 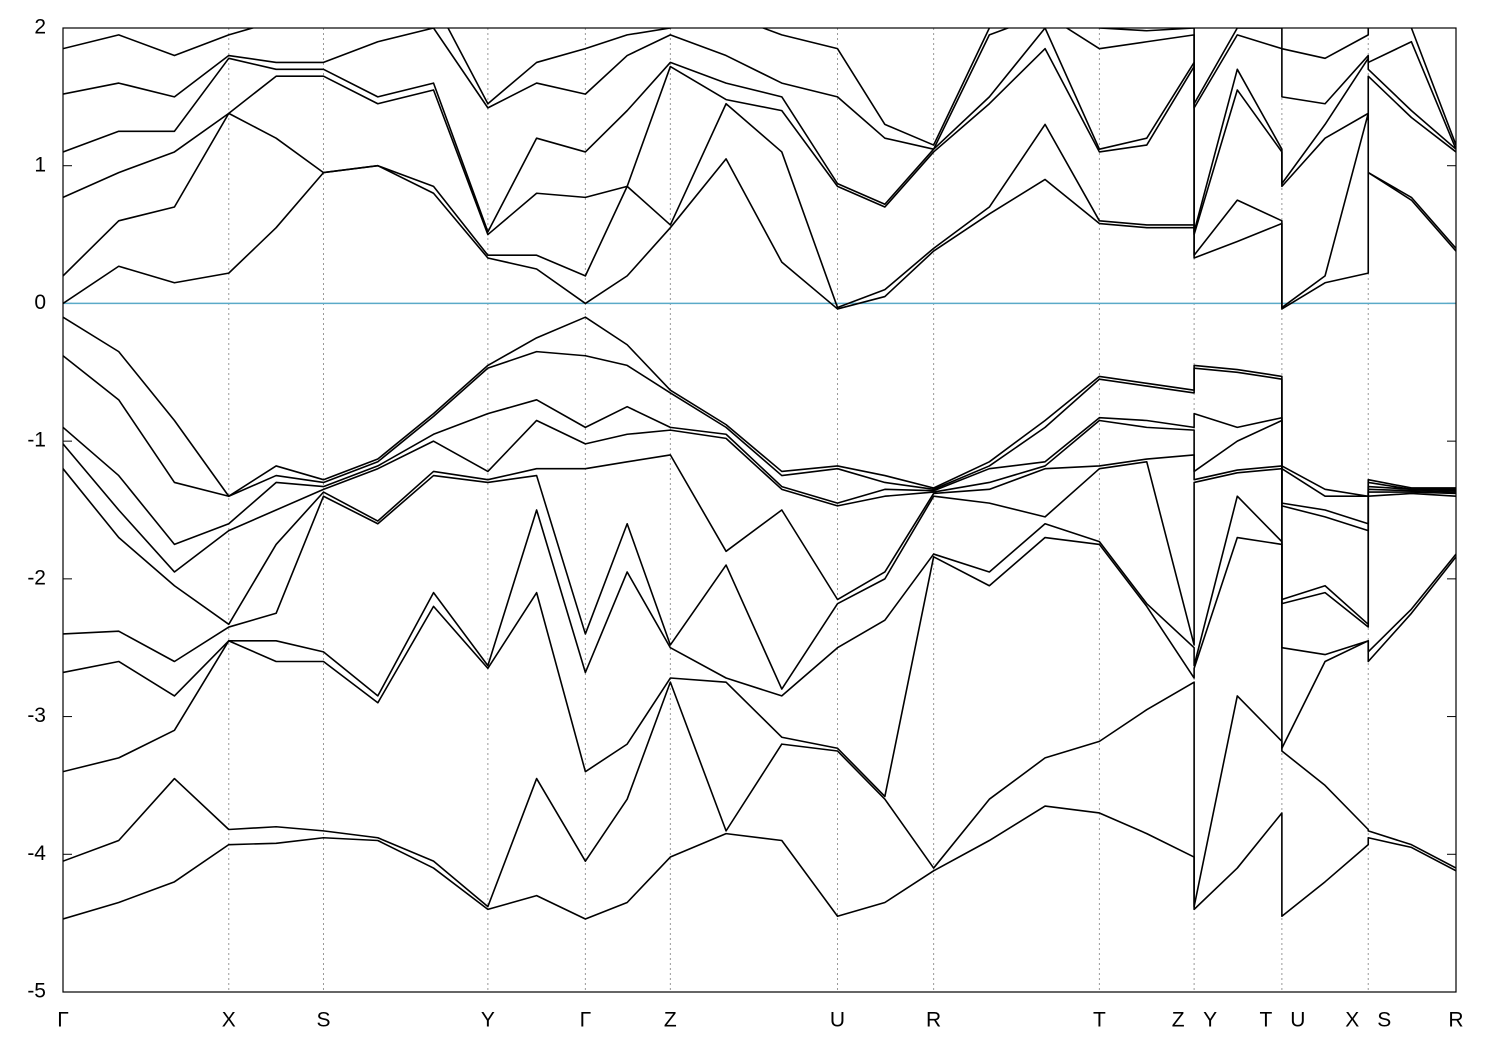 What do you see at coordinates (36, 853) in the screenshot?
I see `y-tick-label: -4` at bounding box center [36, 853].